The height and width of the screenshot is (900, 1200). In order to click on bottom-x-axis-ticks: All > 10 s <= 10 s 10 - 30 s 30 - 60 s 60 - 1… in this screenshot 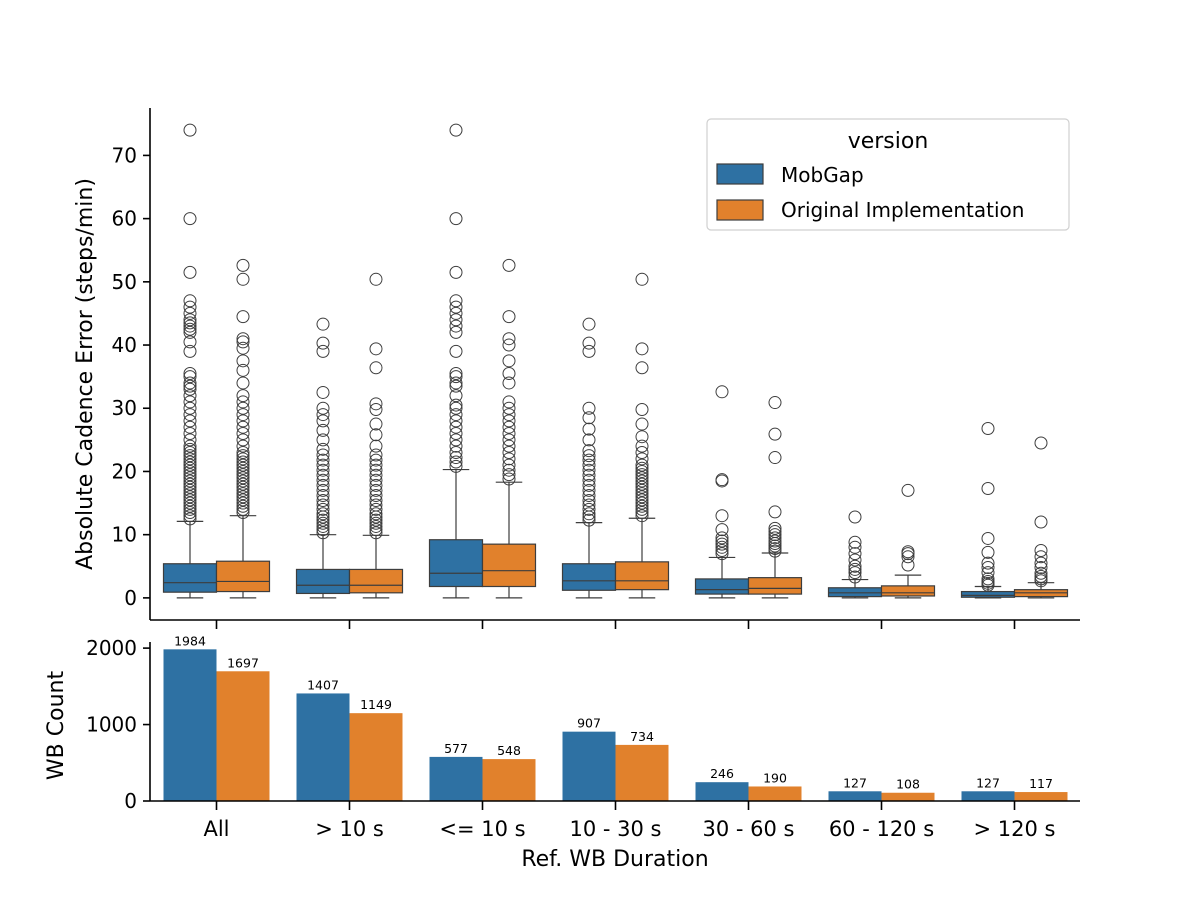, I will do `click(629, 821)`.